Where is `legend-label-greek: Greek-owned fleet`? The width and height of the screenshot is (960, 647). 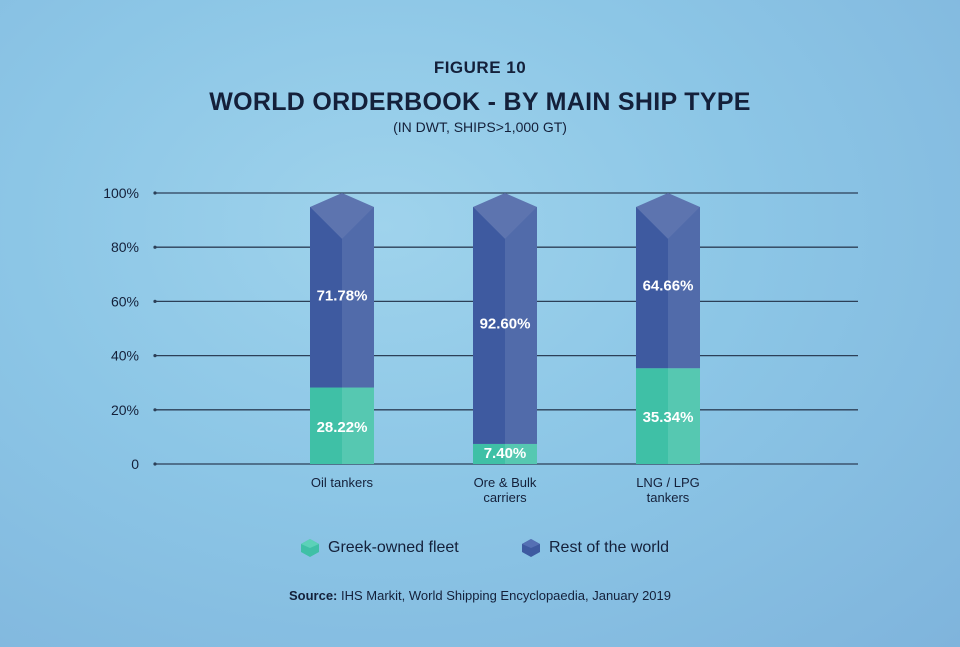 legend-label-greek: Greek-owned fleet is located at coordinates (393, 547).